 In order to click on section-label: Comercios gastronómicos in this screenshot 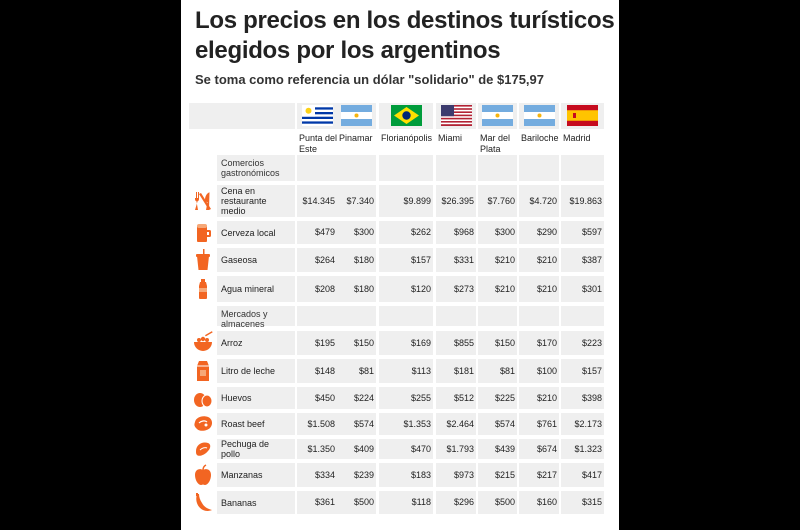, I will do `click(250, 168)`.